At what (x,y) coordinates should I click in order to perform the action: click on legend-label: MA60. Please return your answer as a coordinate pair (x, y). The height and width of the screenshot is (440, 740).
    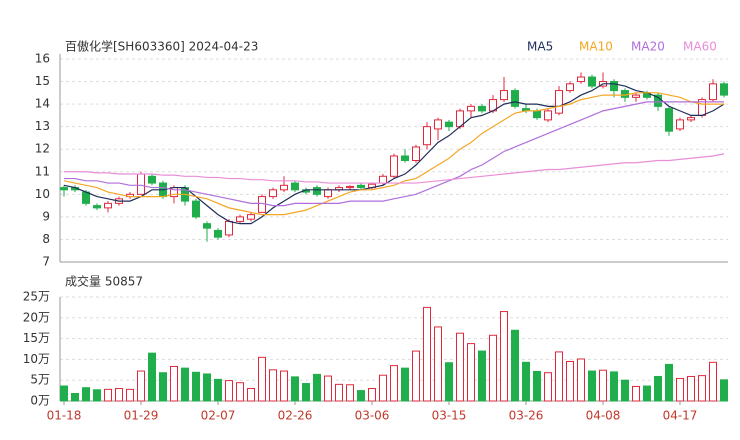
    Looking at the image, I should click on (700, 47).